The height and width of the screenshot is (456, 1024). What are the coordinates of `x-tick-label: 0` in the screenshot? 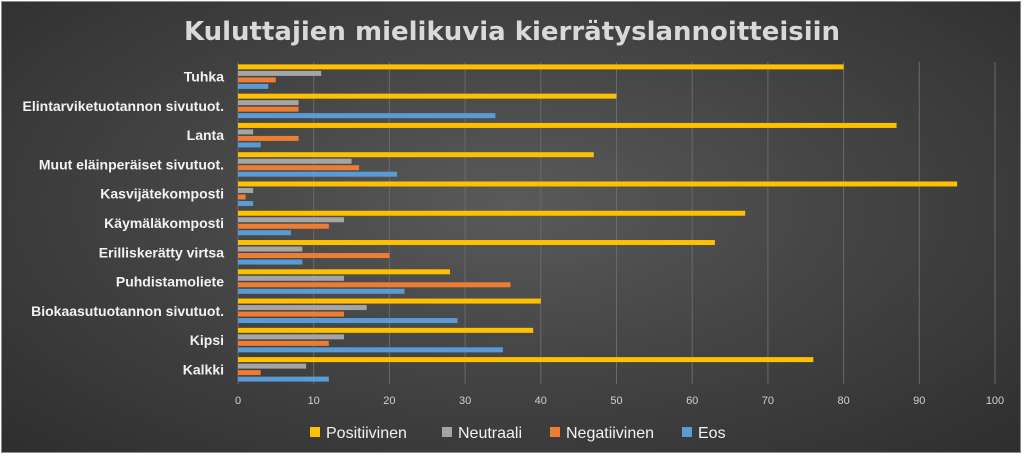 It's located at (238, 401).